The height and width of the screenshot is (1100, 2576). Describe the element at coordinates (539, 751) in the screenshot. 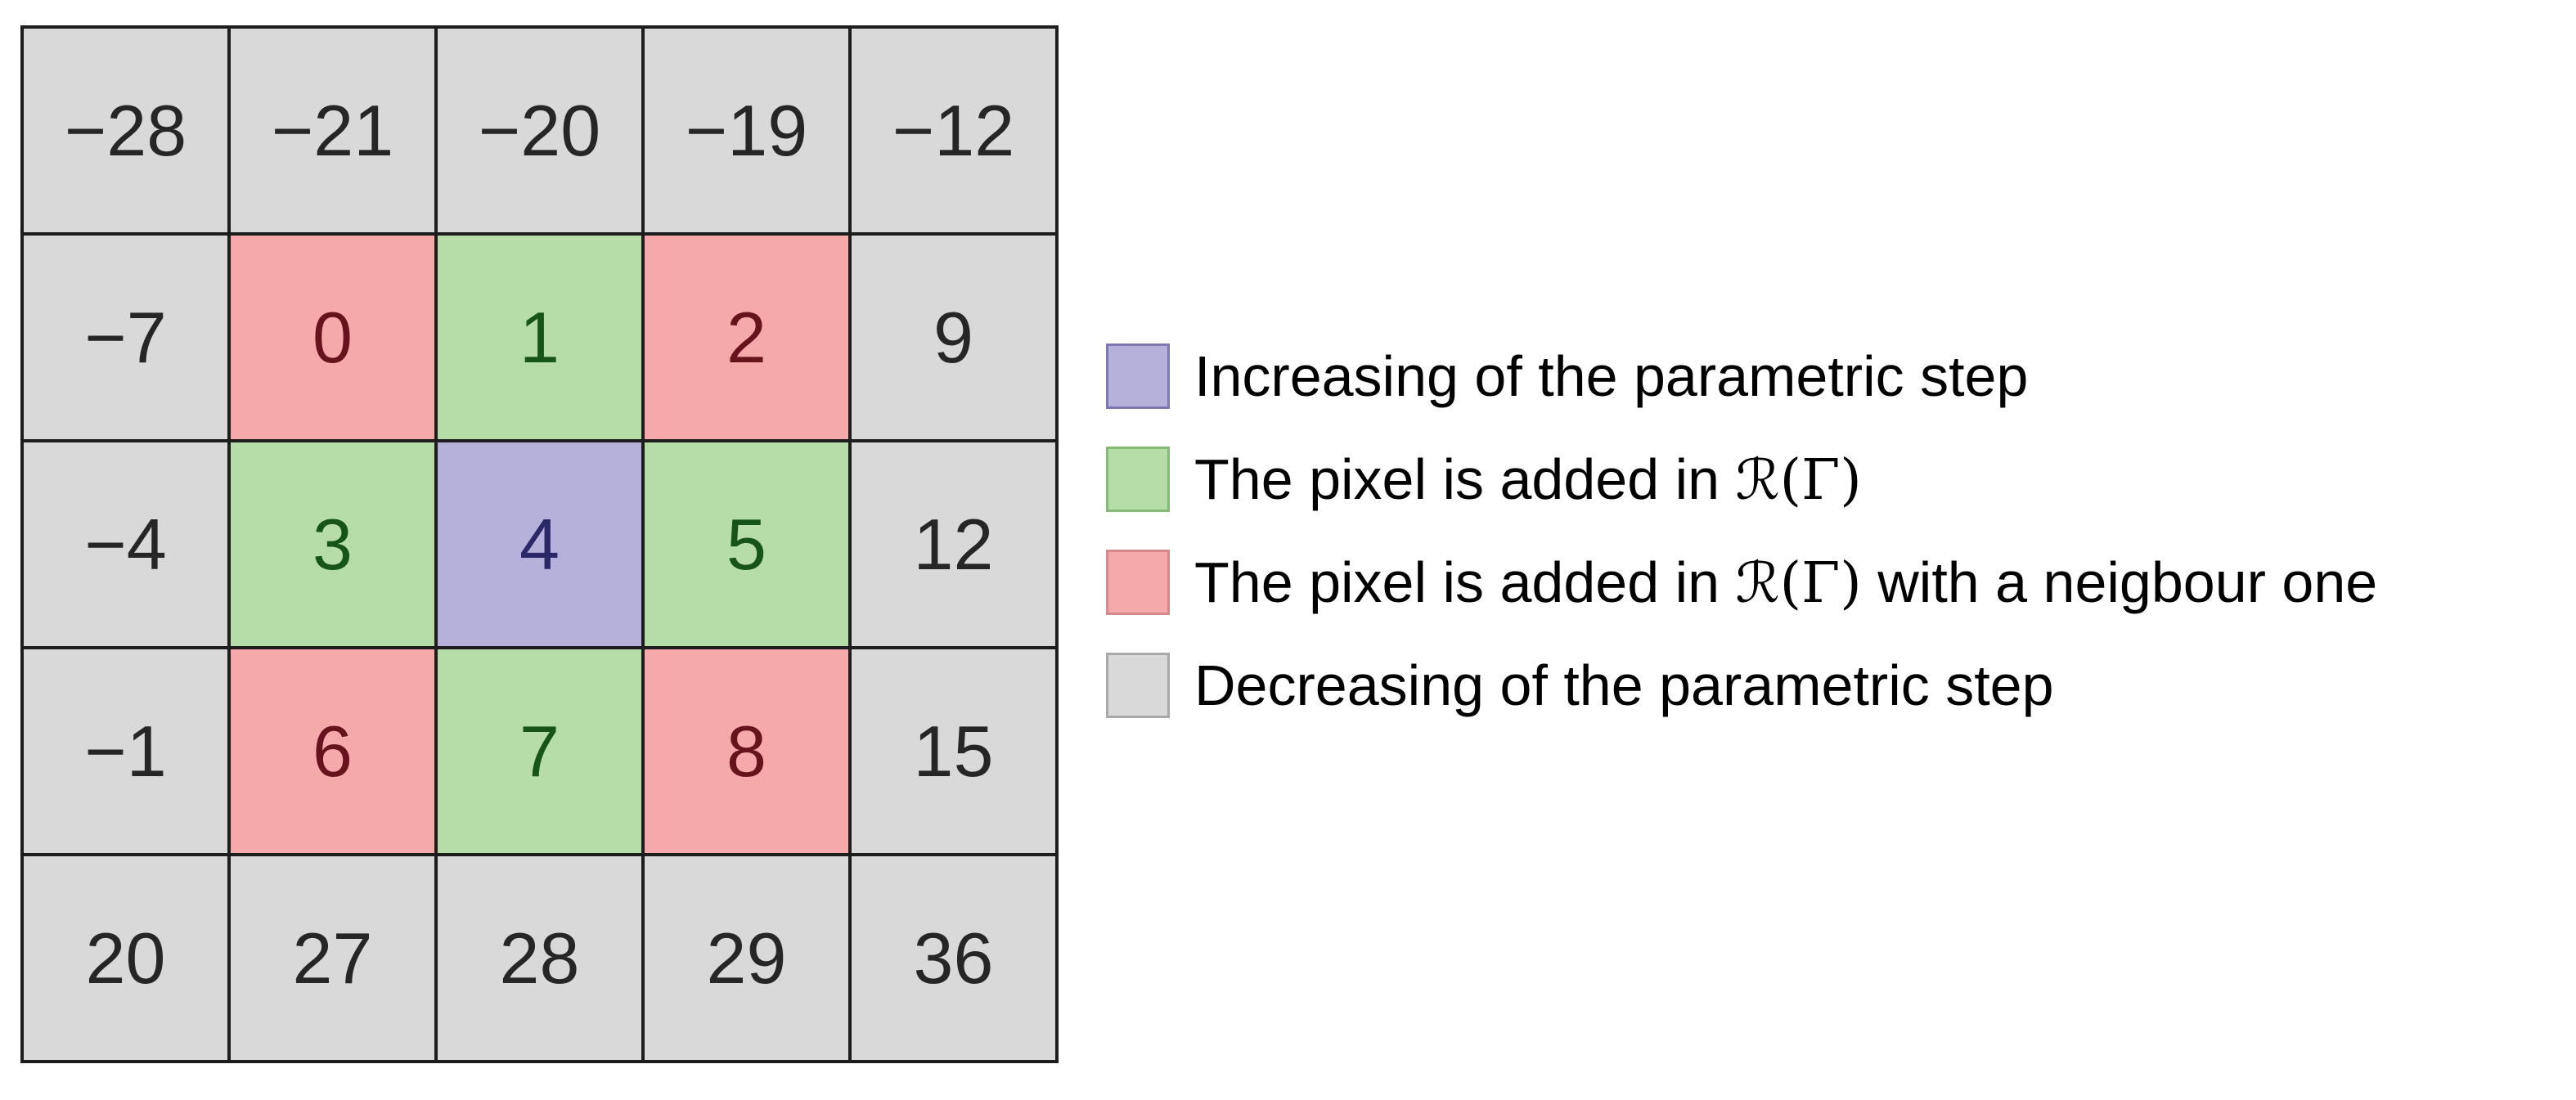

I see `grid-cell: 7` at that location.